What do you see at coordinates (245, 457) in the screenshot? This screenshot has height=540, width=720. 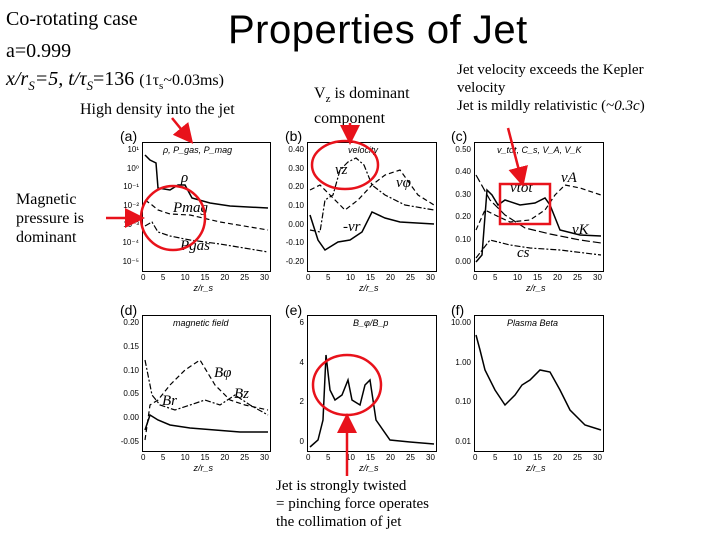 I see `panel-d-xtick: 25` at bounding box center [245, 457].